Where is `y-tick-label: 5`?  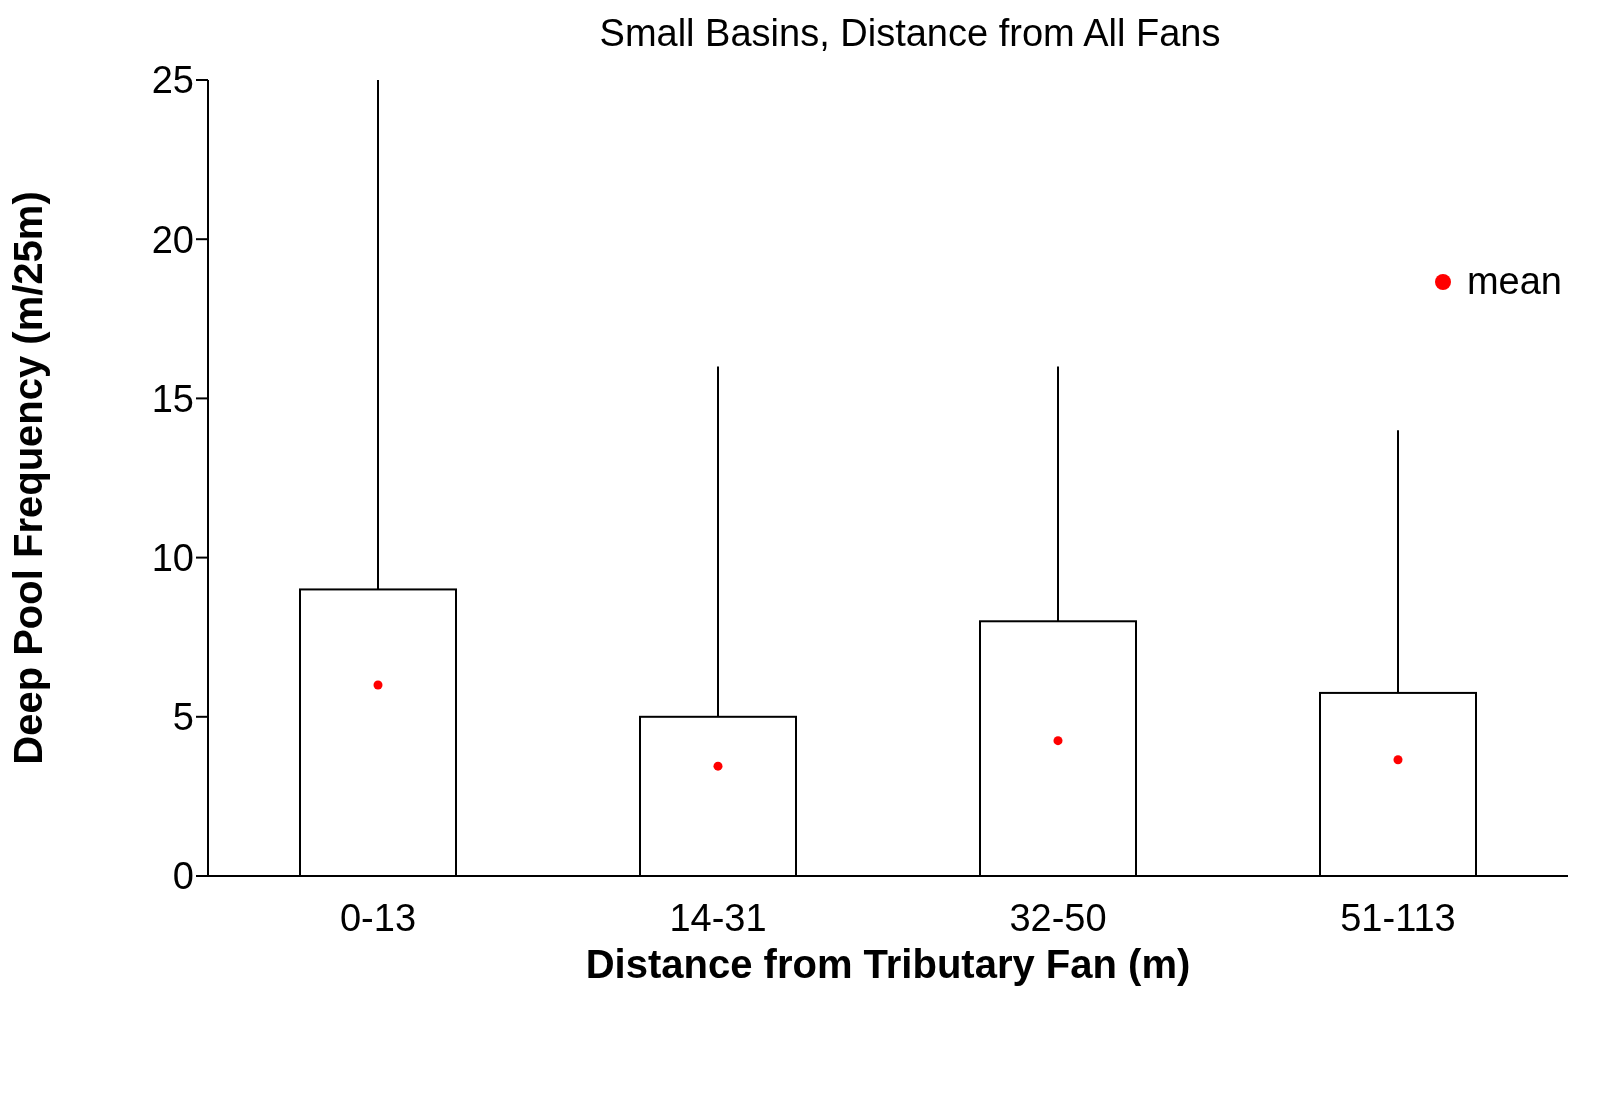 y-tick-label: 5 is located at coordinates (183, 717).